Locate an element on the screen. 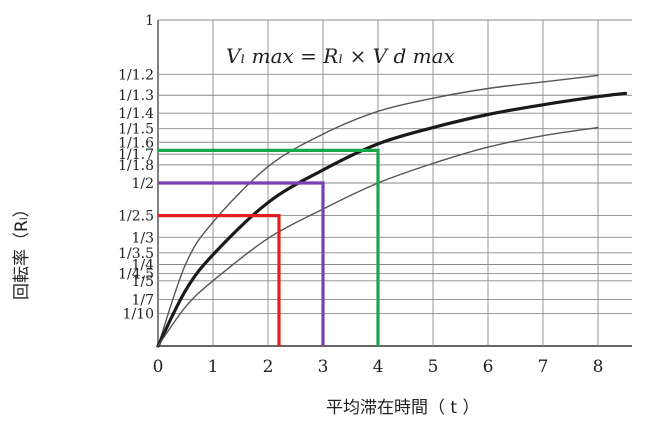 This screenshot has width=652, height=424. x-tick-label: 3 is located at coordinates (323, 367).